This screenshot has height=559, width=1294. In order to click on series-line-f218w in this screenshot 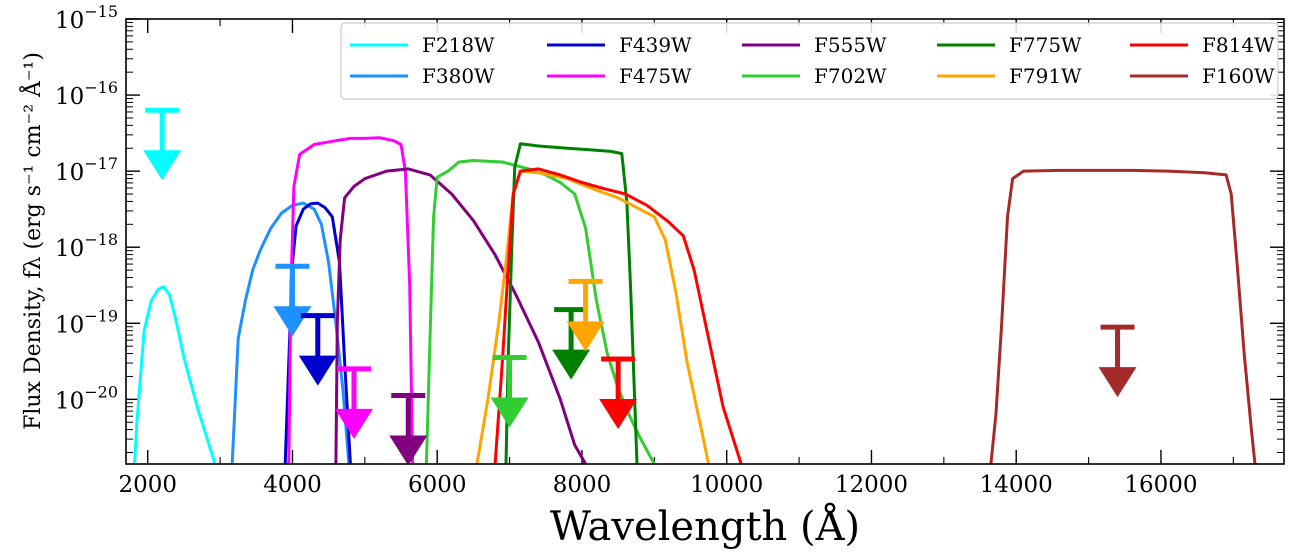, I will do `click(175, 374)`.